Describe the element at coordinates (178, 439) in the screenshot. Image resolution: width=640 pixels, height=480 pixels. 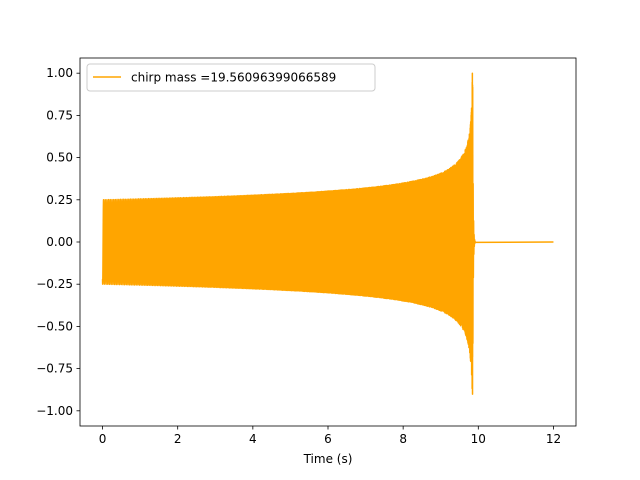
I see `x-tick-label: 2` at that location.